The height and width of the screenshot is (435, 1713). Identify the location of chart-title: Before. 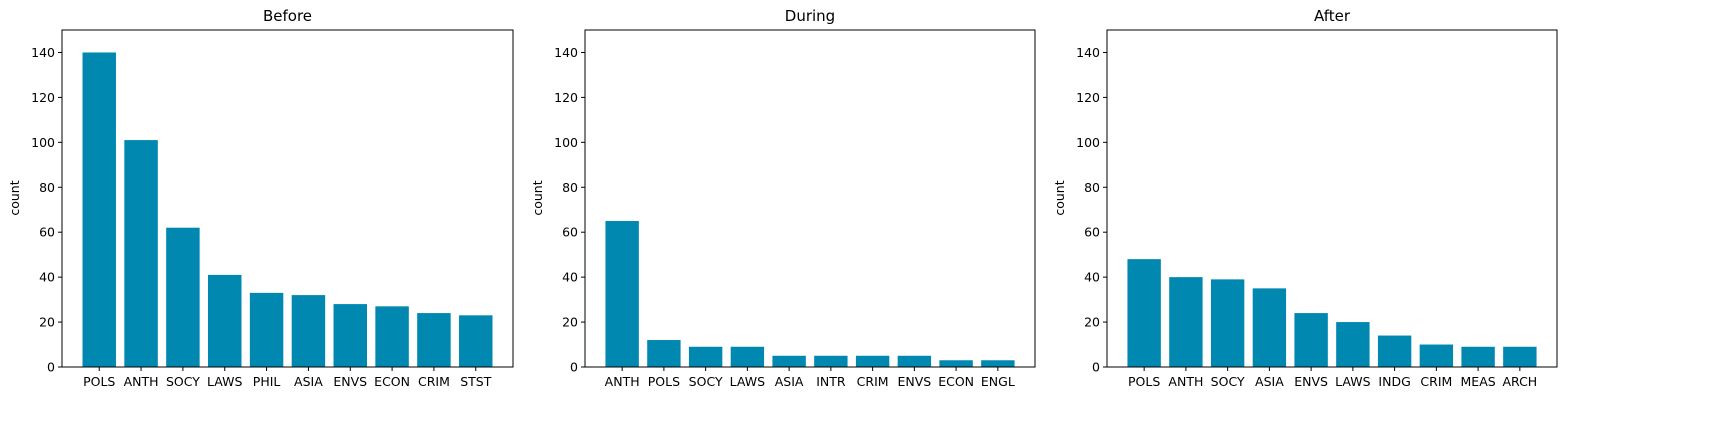
(287, 16).